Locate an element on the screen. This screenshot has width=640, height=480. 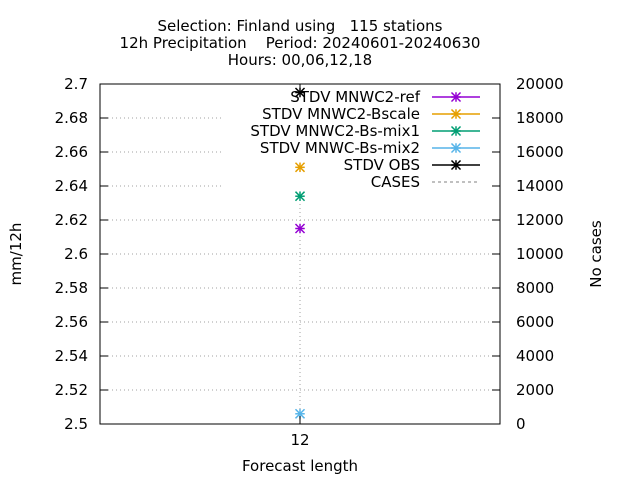
point-stdv-mnwc2-bscale is located at coordinates (300, 167).